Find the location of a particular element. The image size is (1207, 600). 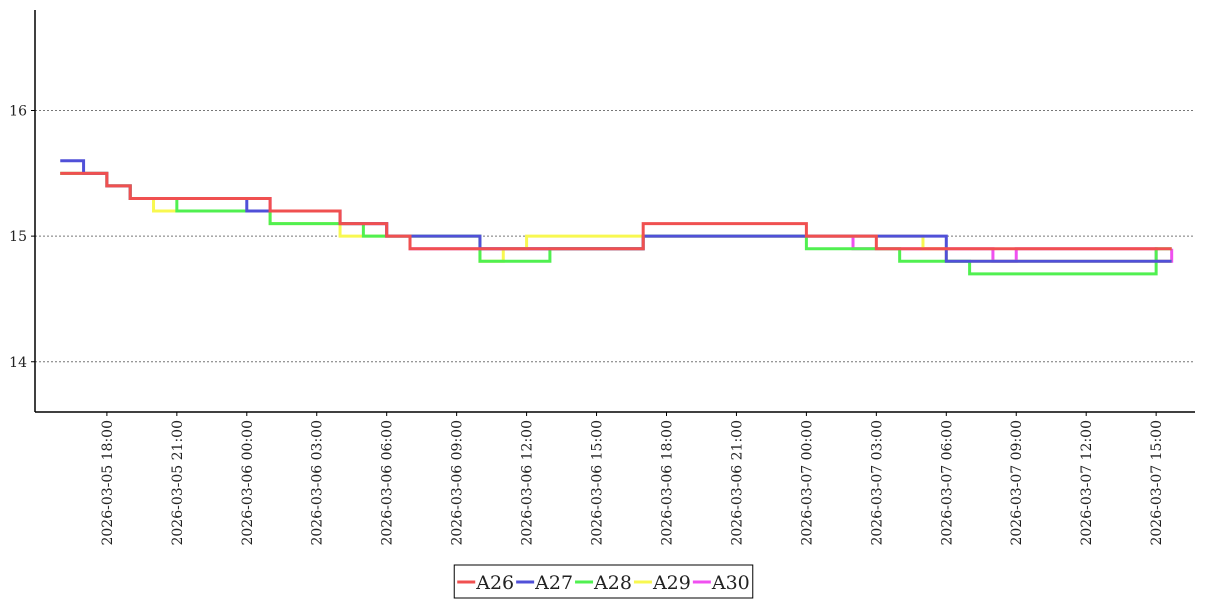

legend-label: A27 is located at coordinates (553, 583).